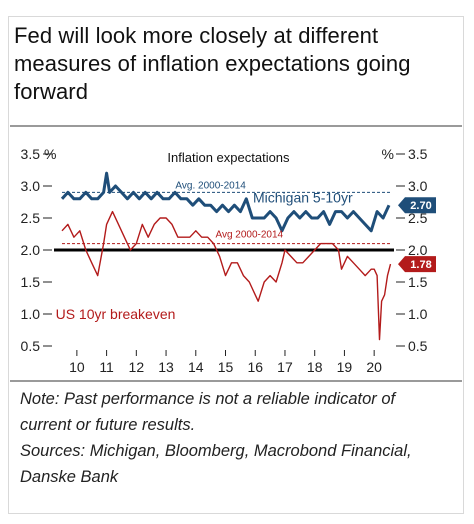  What do you see at coordinates (236, 381) in the screenshot?
I see `chart-divider` at bounding box center [236, 381].